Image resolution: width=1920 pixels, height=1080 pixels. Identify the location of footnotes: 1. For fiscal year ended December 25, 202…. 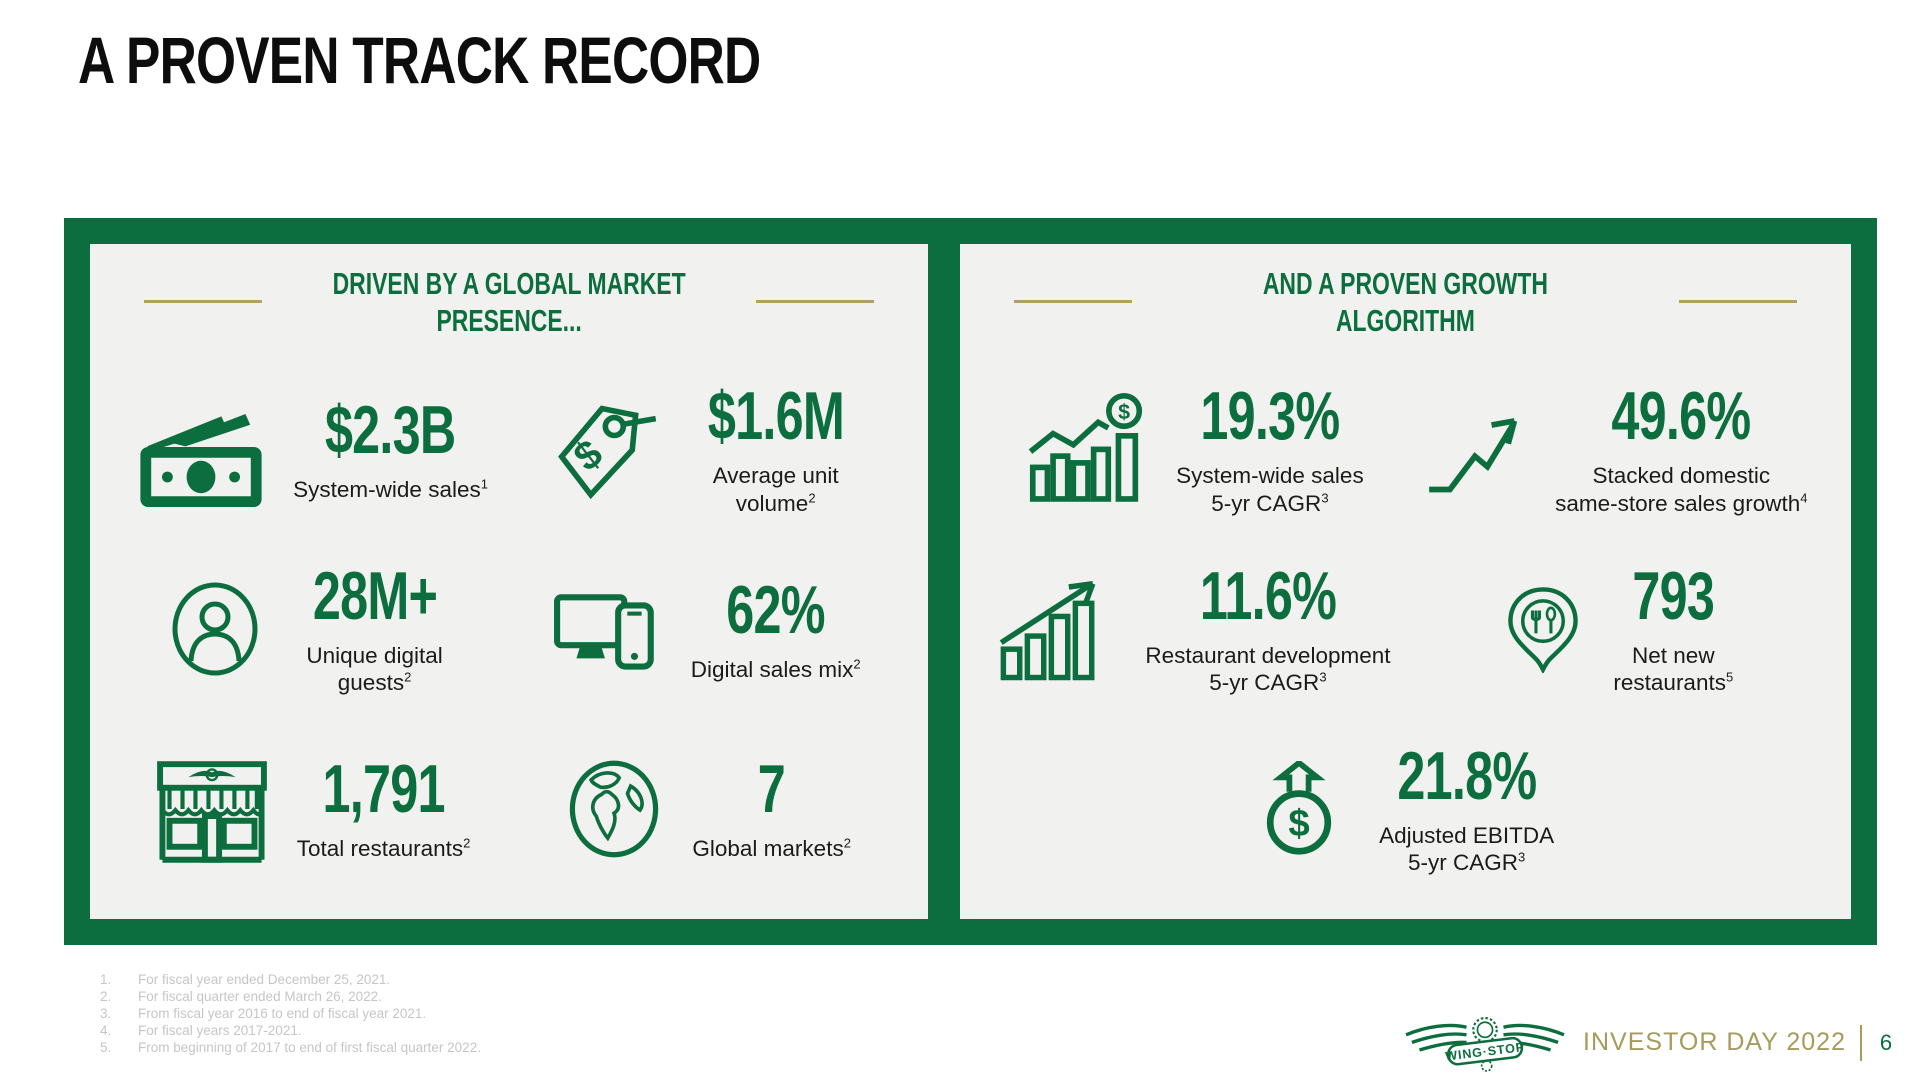
(290, 1014).